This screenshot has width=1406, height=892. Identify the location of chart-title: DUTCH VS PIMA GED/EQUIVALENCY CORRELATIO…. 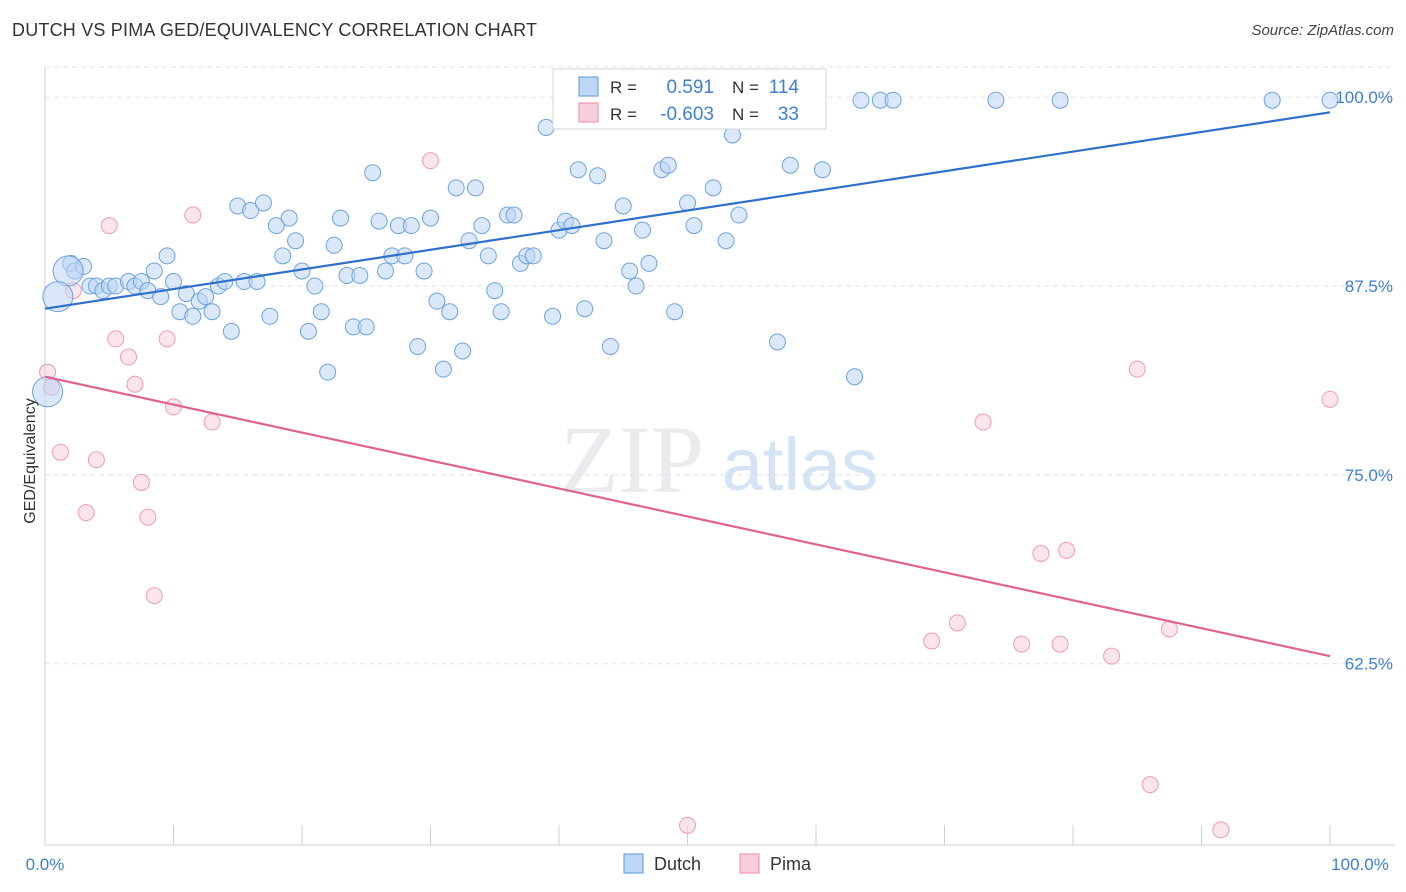
(275, 30).